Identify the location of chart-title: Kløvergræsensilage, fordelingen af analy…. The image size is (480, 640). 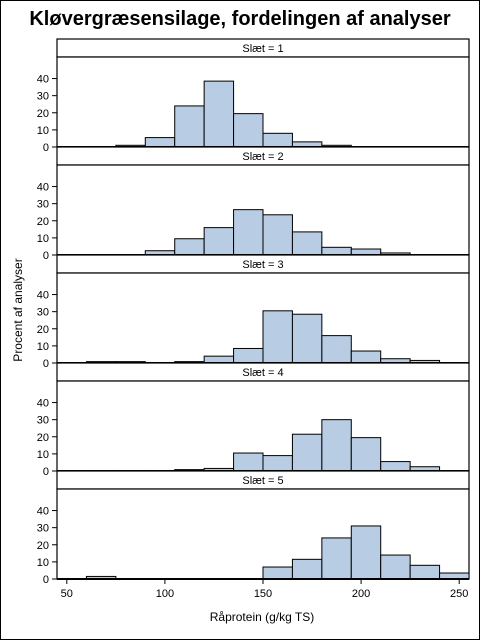
(240, 19).